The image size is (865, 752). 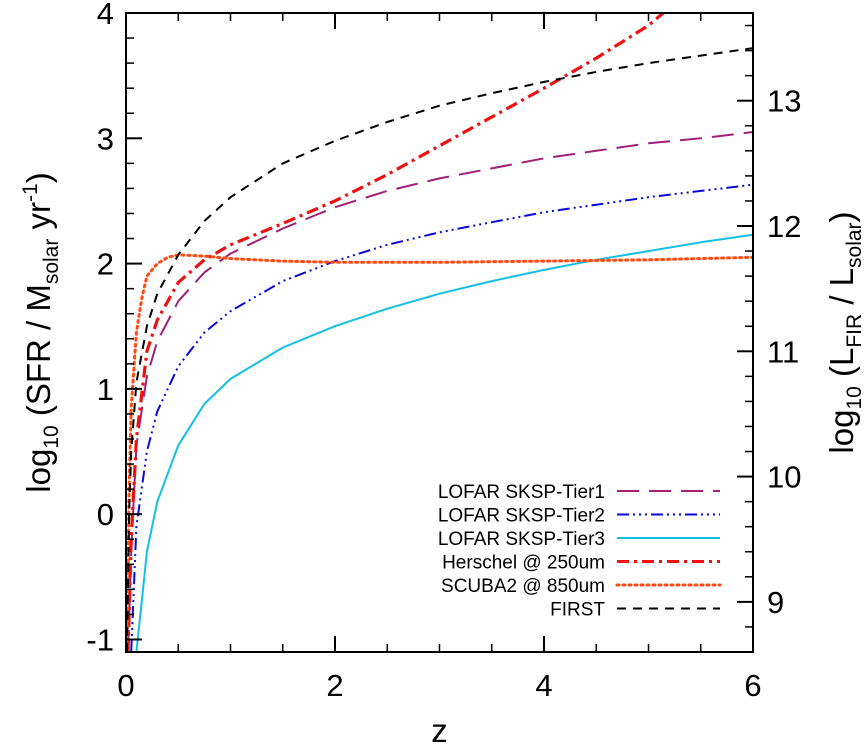 What do you see at coordinates (51, 262) in the screenshot?
I see `y-title-solar: solar` at bounding box center [51, 262].